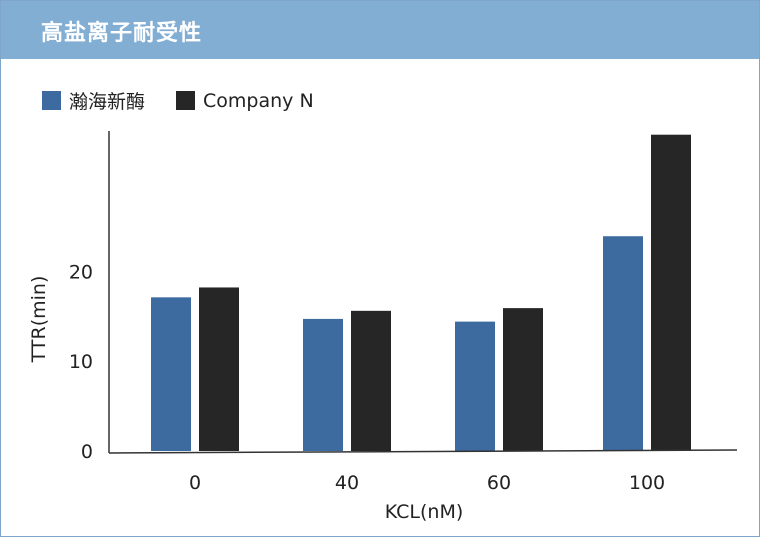  Describe the element at coordinates (122, 33) in the screenshot. I see `chart-title: 高盐离子耐受性` at that location.